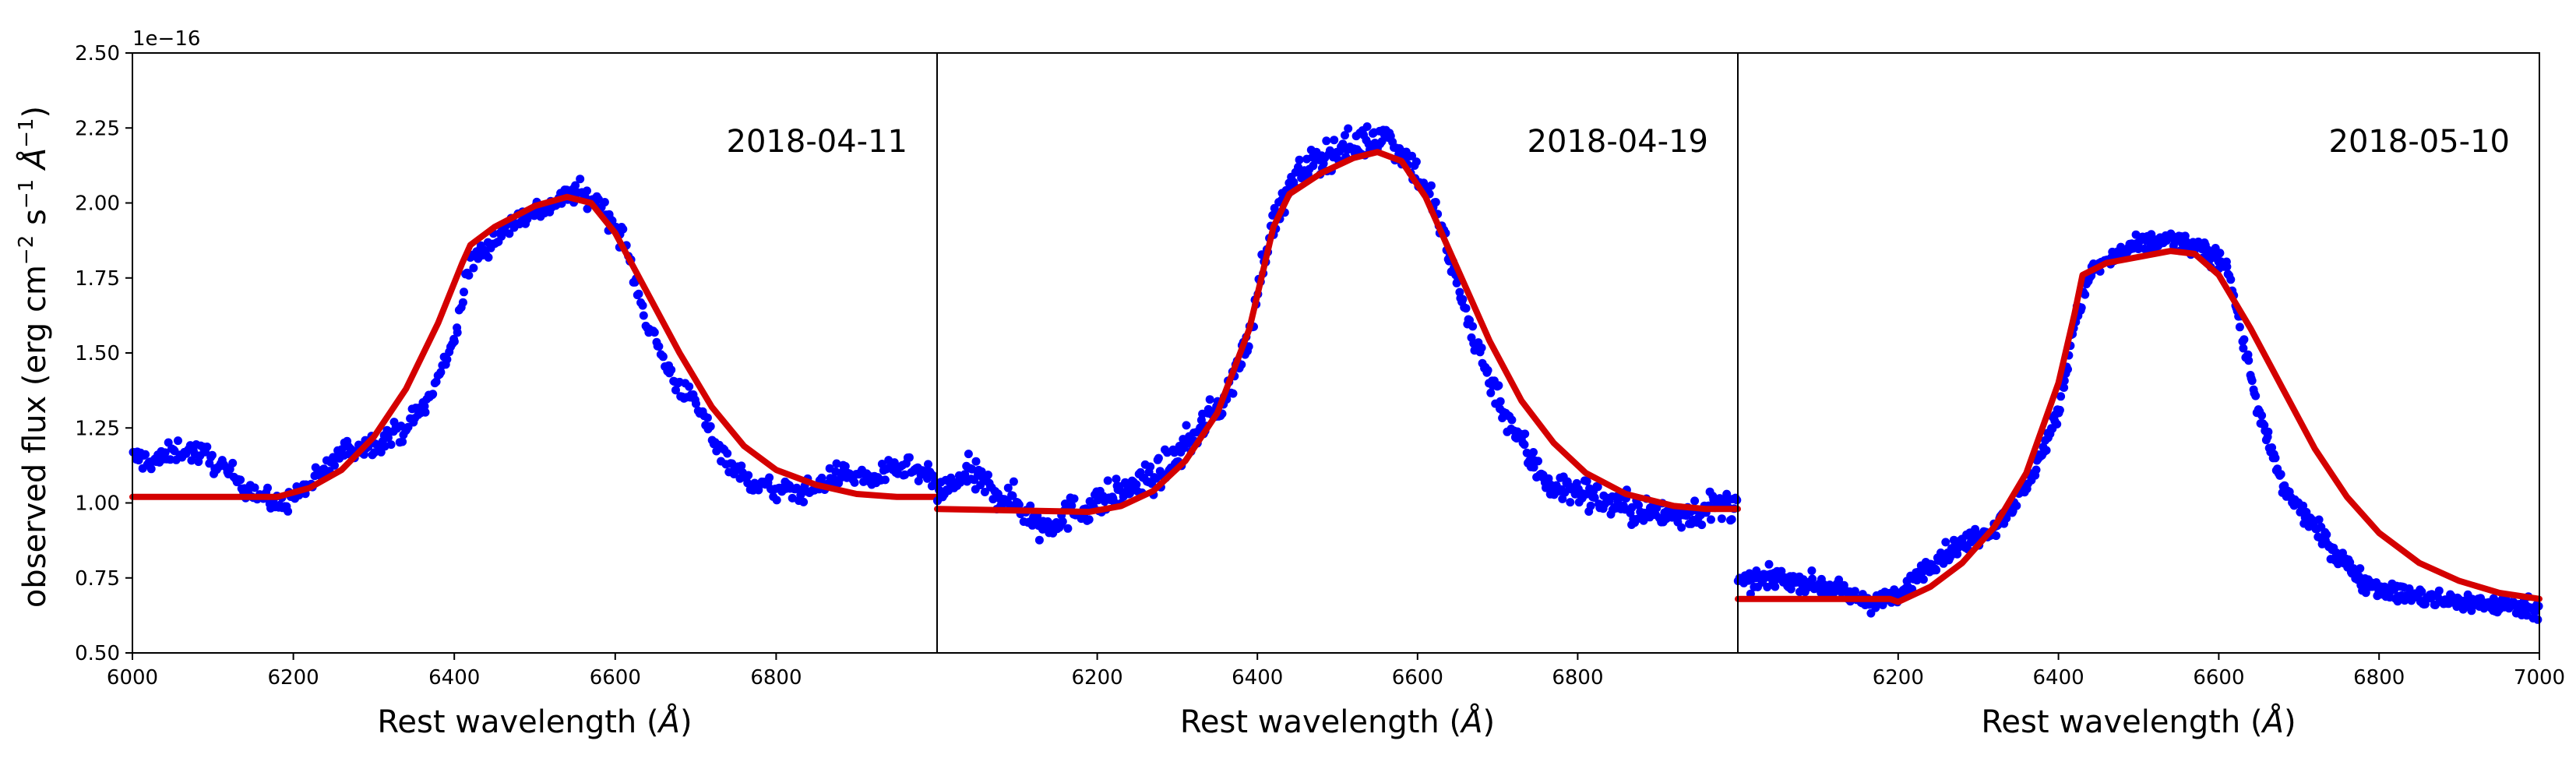  Describe the element at coordinates (27, 250) in the screenshot. I see `y-title-sup-1: −2` at that location.